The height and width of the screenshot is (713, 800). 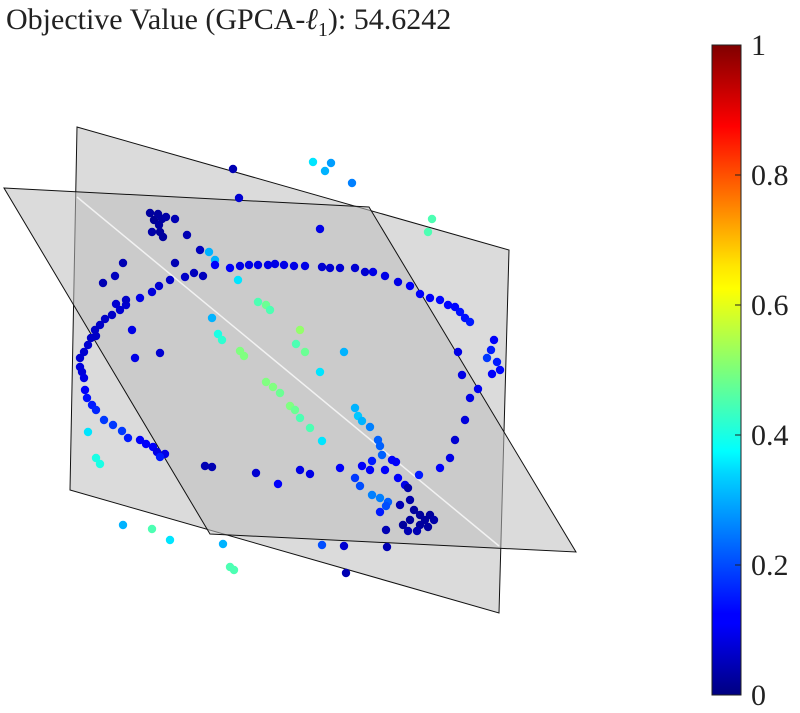 What do you see at coordinates (770, 305) in the screenshot?
I see `colorbar-tick-label: 0.6` at bounding box center [770, 305].